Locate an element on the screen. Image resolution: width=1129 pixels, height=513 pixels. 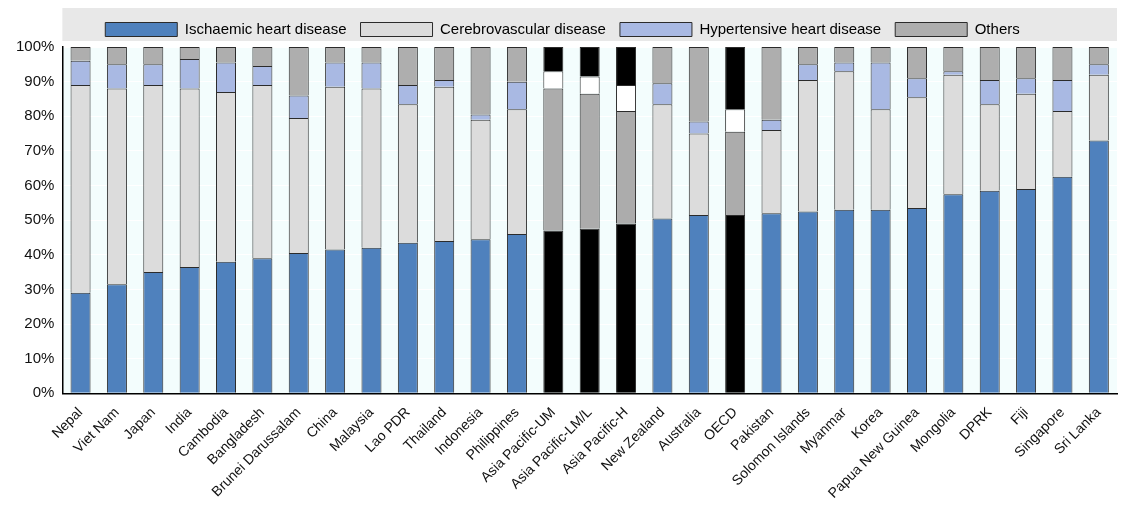
y-tick-label: 40% is located at coordinates (39, 253).